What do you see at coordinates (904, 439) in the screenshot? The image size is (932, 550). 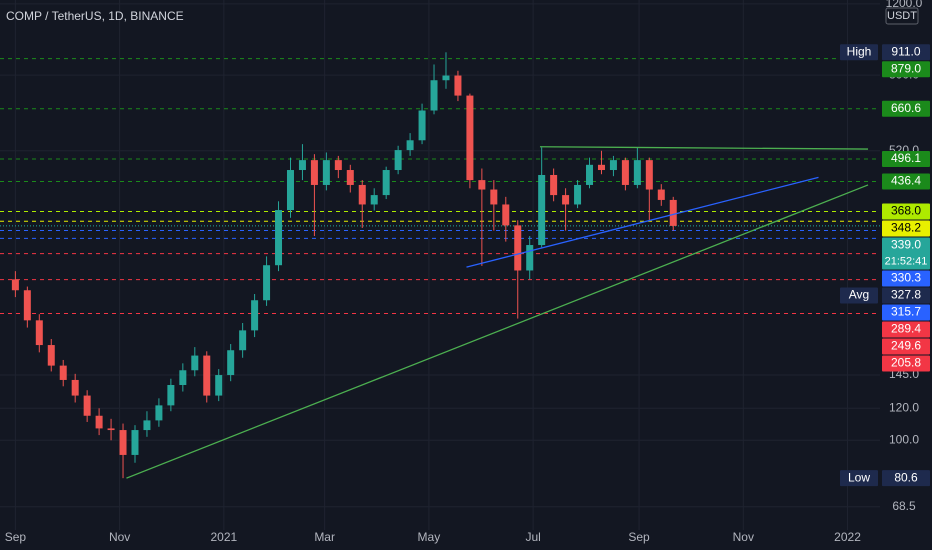 I see `y-tick-label: 100.0` at bounding box center [904, 439].